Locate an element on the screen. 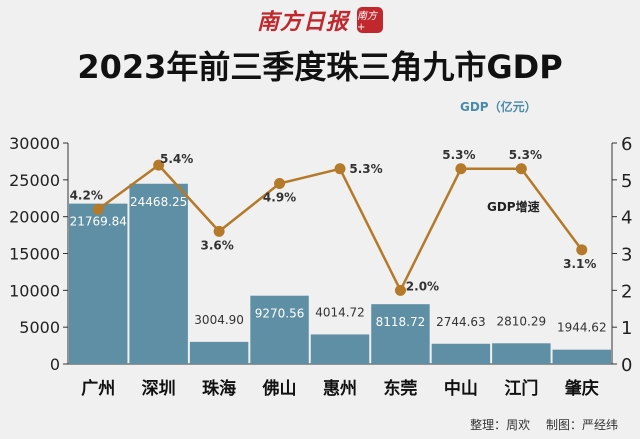  y-tick-label: 10000 is located at coordinates (34, 290).